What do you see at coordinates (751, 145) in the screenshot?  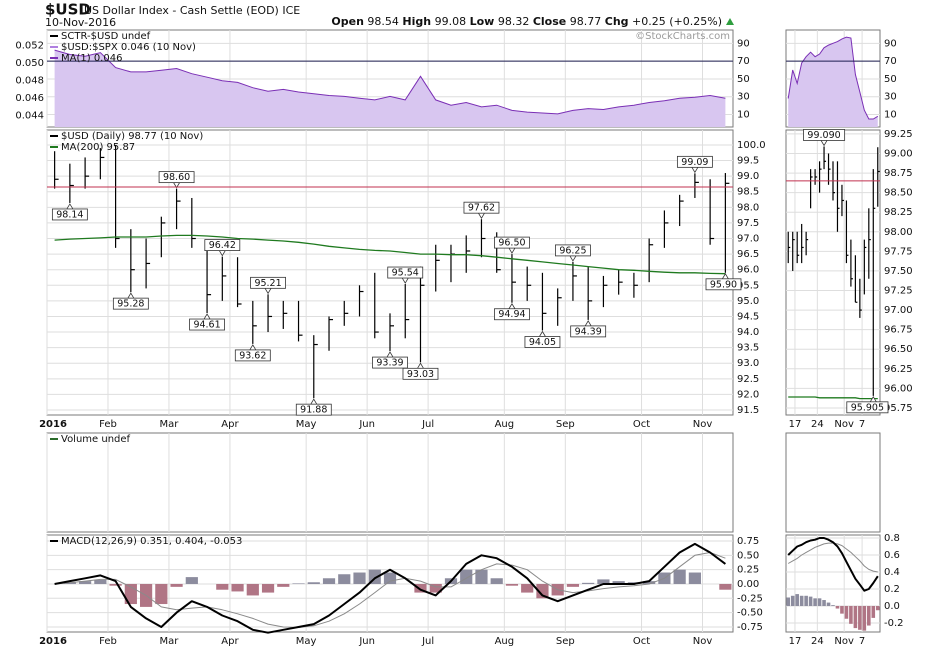 I see `y-tick-label: 100.0` at bounding box center [751, 145].